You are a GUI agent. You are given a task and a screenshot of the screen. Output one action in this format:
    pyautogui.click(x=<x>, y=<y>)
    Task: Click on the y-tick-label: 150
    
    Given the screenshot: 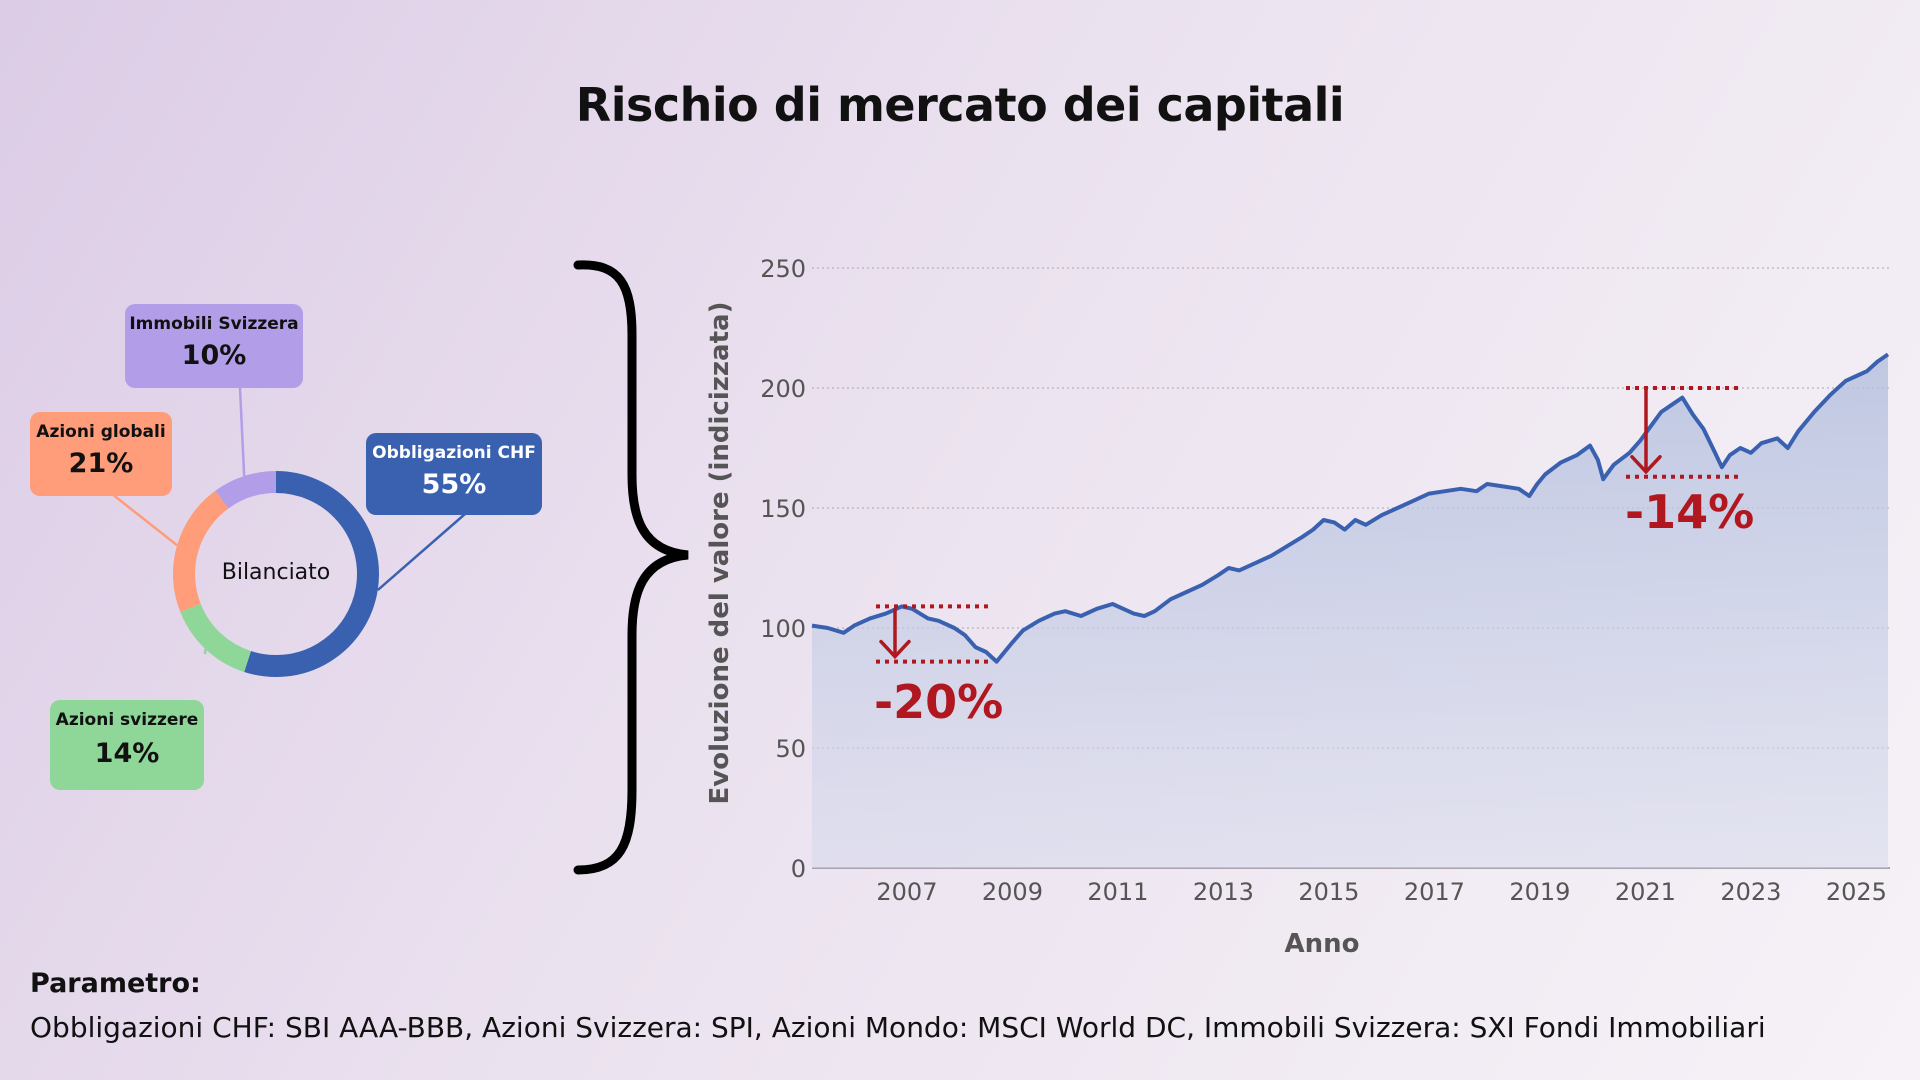 What is the action you would take?
    pyautogui.click(x=783, y=509)
    